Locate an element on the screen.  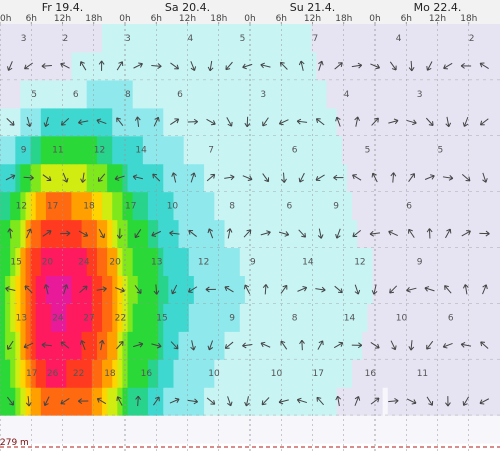
hour-label: 12h is located at coordinates (312, 19).